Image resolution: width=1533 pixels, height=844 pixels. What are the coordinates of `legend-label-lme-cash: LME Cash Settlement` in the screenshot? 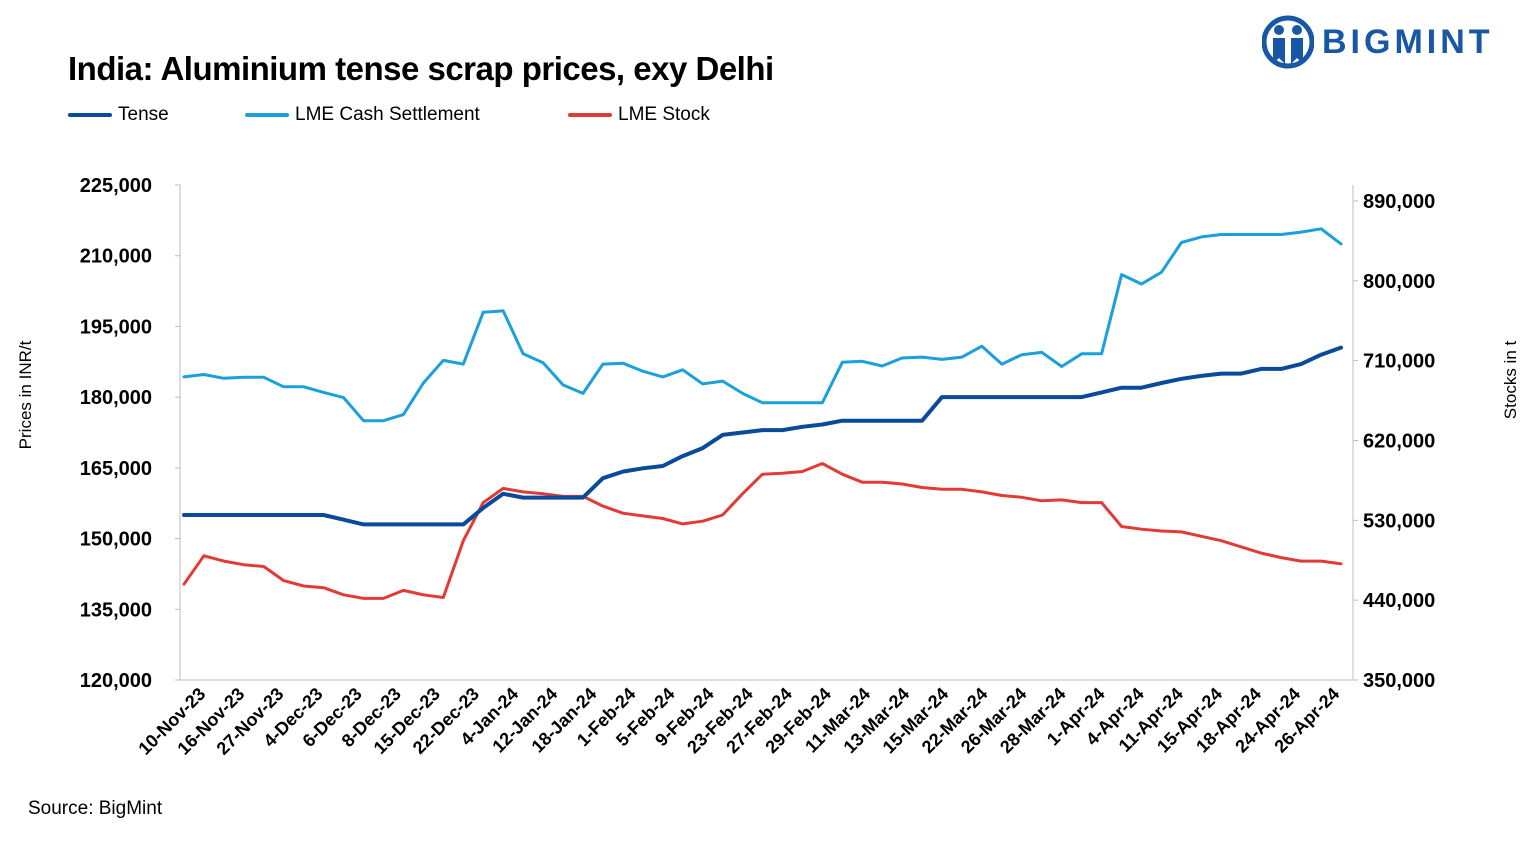 It's located at (387, 114).